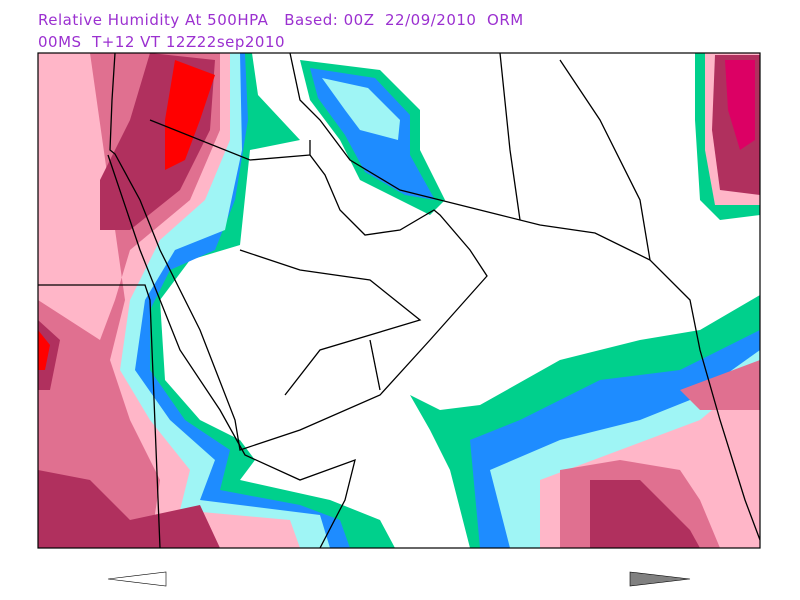 Image resolution: width=800 pixels, height=600 pixels. Describe the element at coordinates (161, 42) in the screenshot. I see `subtitle: 00MS T+12 VT 12Z22sep2010` at that location.